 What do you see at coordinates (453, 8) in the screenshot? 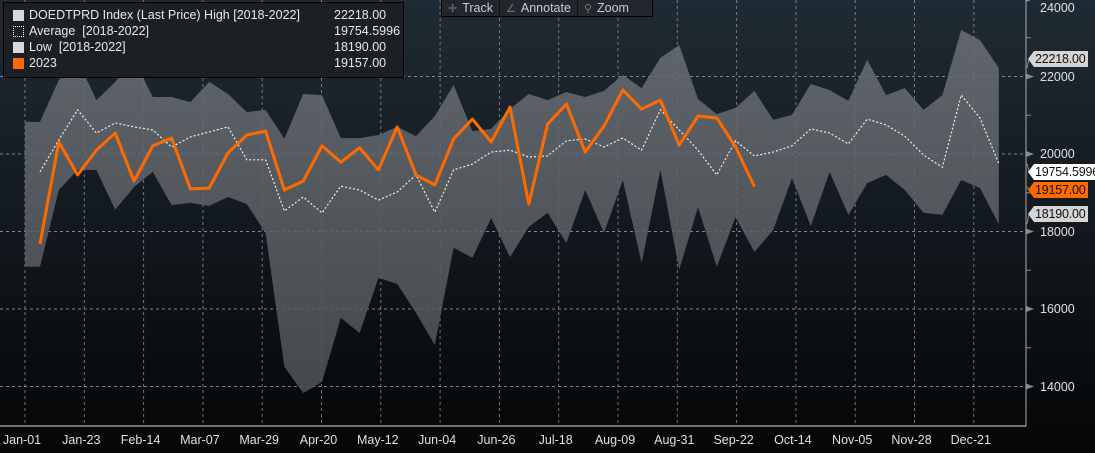
I see `crosshair-icon: ✛` at bounding box center [453, 8].